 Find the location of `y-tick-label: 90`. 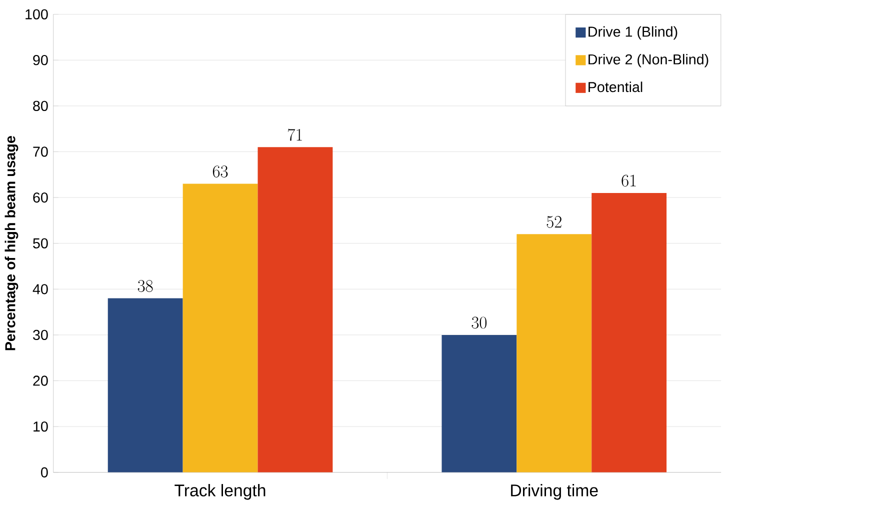

y-tick-label: 90 is located at coordinates (40, 60).